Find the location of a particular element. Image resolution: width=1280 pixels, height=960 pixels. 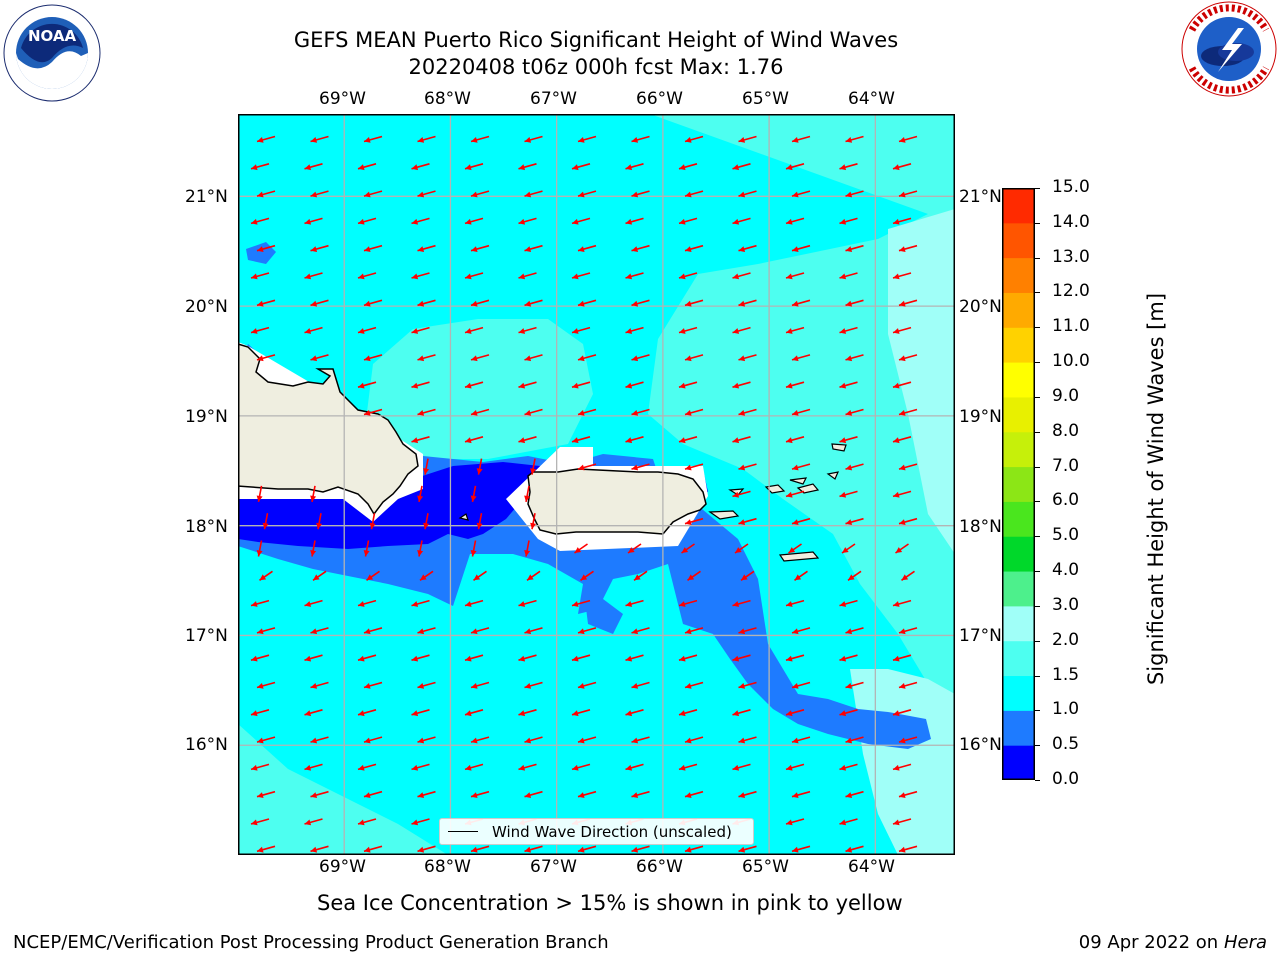

puerto-rico-land is located at coordinates (617, 501).